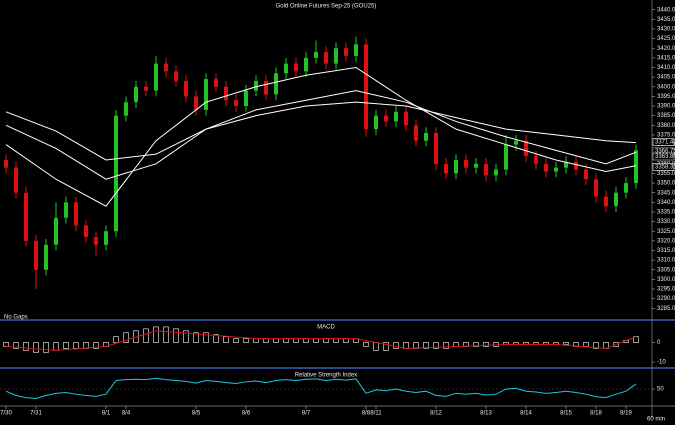 The image size is (675, 425). I want to click on panel-title: Relative Strength Index, so click(326, 376).